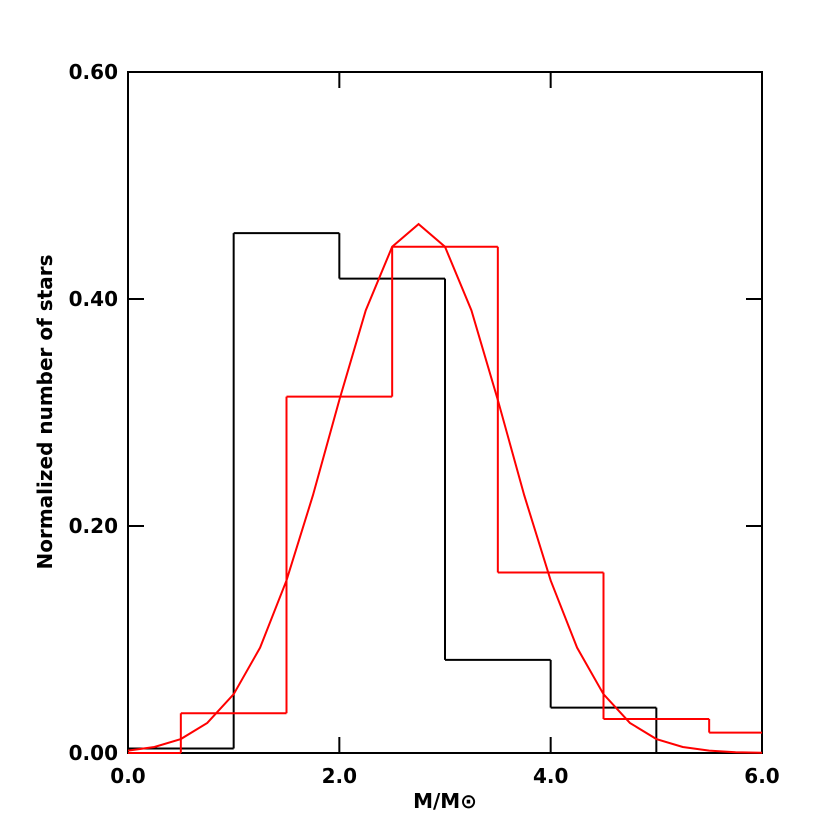 This screenshot has width=830, height=830. I want to click on y-tick-label: 0.40, so click(93, 299).